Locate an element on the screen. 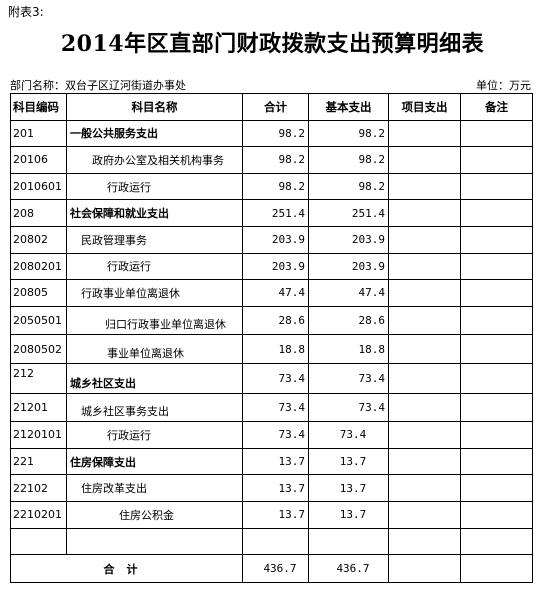  table-row: 22102 住房改革支出 13.7 13.7 is located at coordinates (271, 488).